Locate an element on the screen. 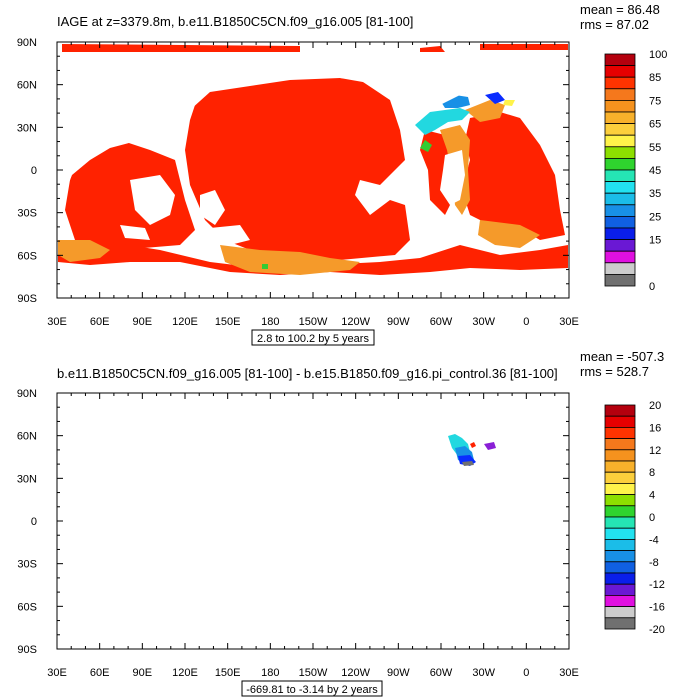 The image size is (700, 700). xtick-label: 0 is located at coordinates (526, 673).